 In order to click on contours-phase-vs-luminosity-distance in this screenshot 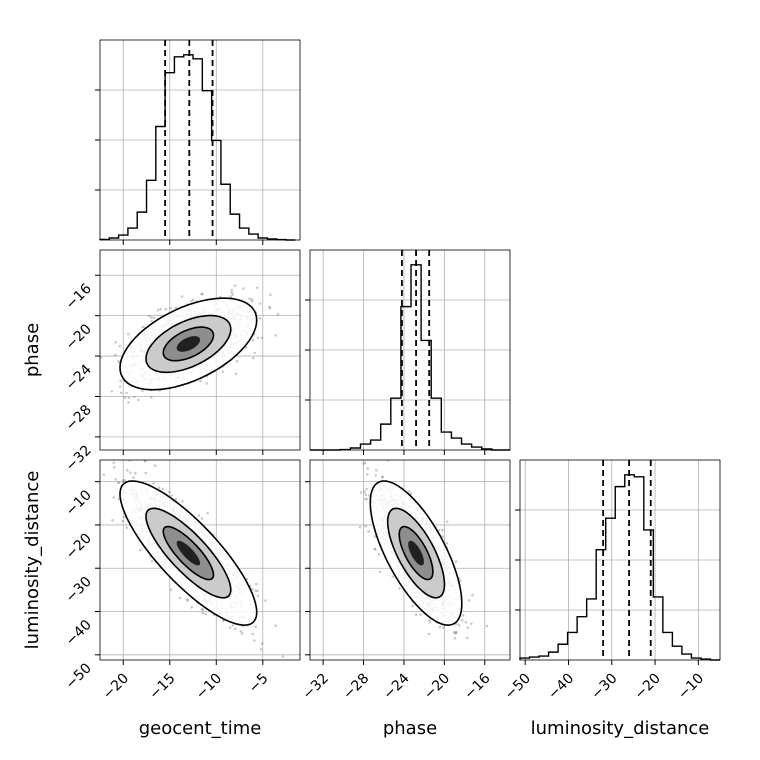, I will do `click(416, 553)`.